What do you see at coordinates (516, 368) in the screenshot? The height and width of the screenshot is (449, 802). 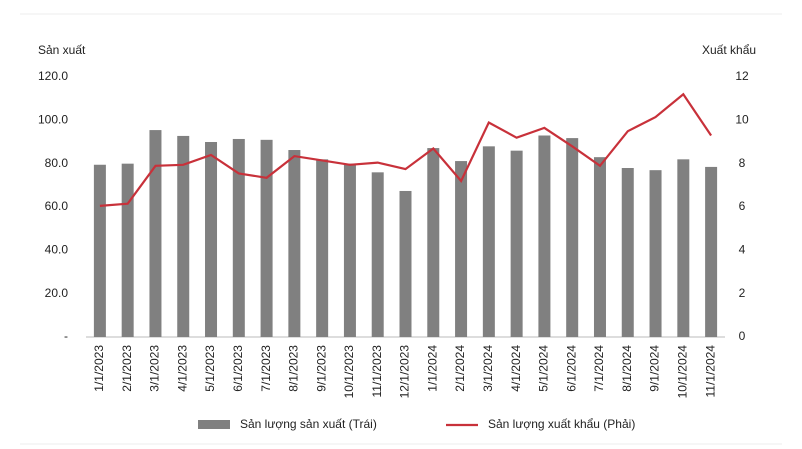 I see `x-tick-label: 4/1/2024` at bounding box center [516, 368].